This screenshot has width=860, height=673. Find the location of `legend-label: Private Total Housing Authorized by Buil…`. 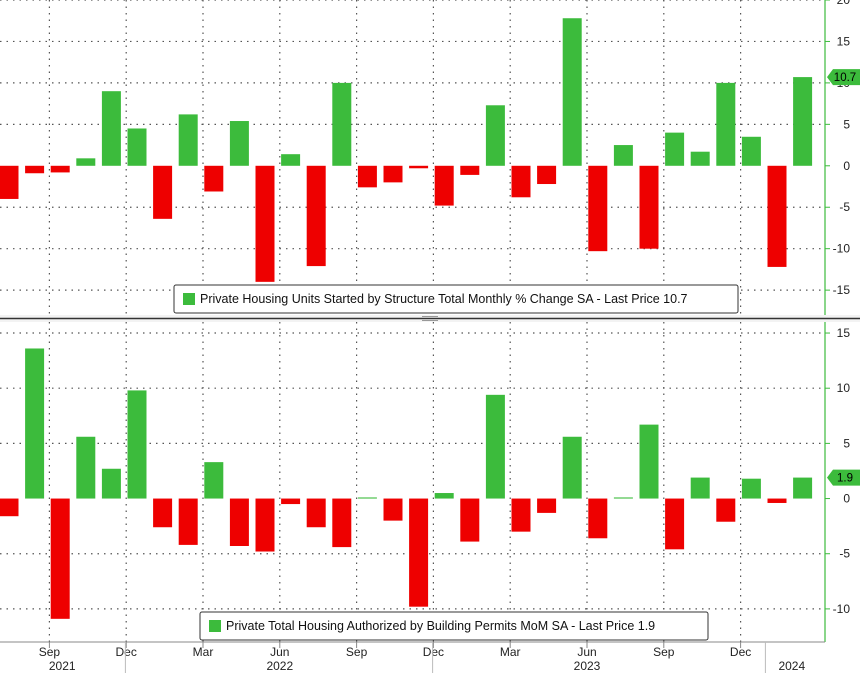

legend-label: Private Total Housing Authorized by Buil… is located at coordinates (440, 626).